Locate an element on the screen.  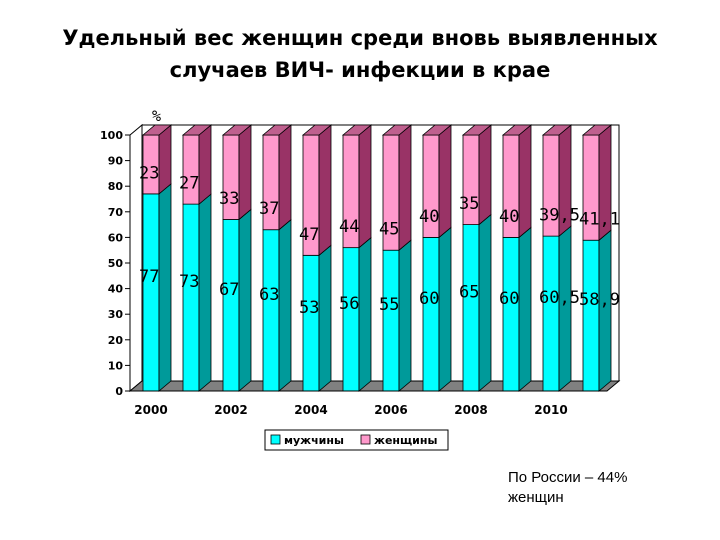
x-tick-label: 2002 is located at coordinates (230, 410).